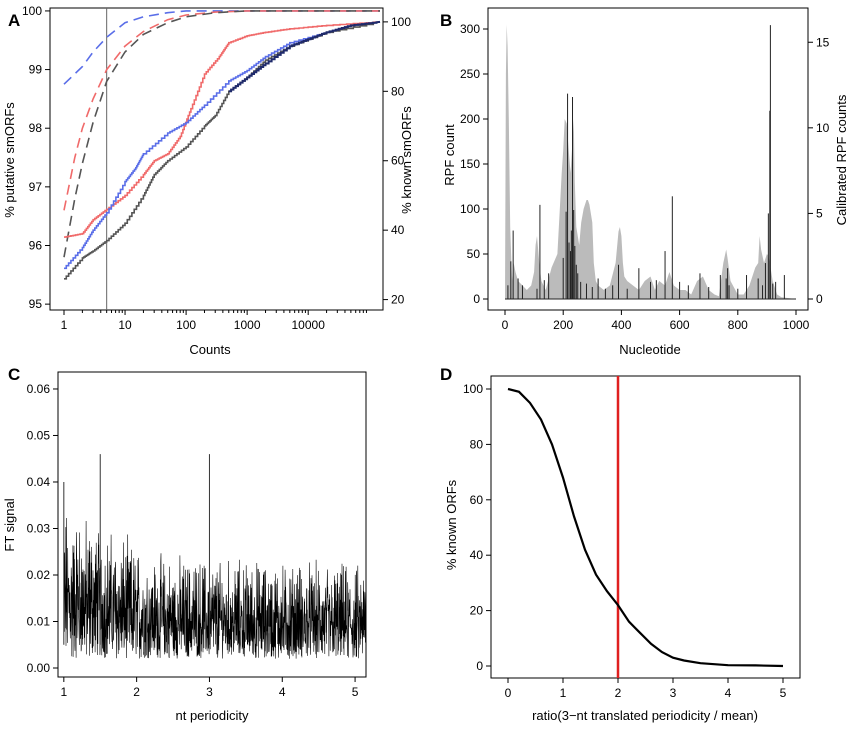 The width and height of the screenshot is (850, 729). I want to click on panel-d-ytick-label: 40, so click(477, 555).